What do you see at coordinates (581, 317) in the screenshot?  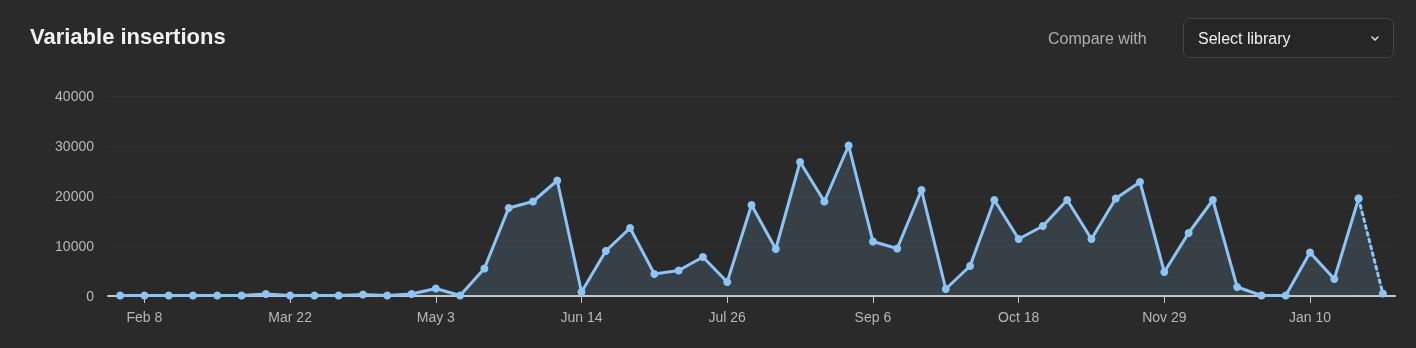 I see `x-tick-label: Jun 14` at bounding box center [581, 317].